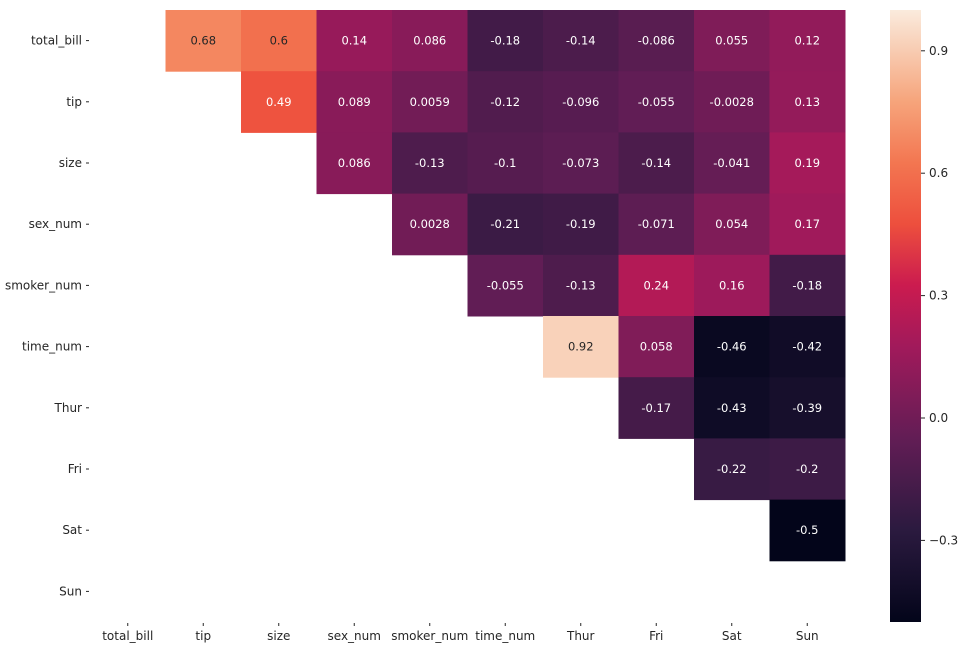  What do you see at coordinates (732, 636) in the screenshot?
I see `x-tick-label: Sat` at bounding box center [732, 636].